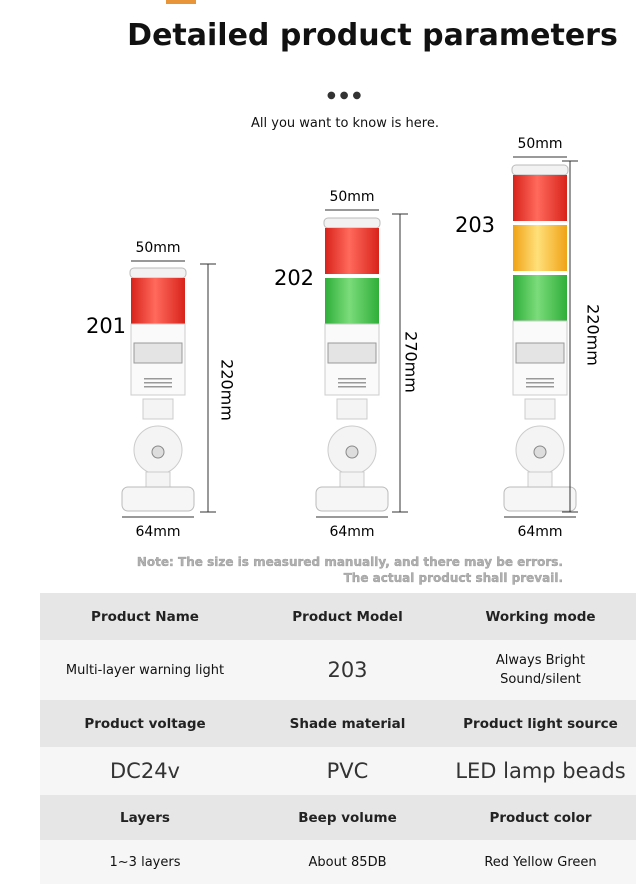 The width and height of the screenshot is (636, 884). I want to click on table-cell: Product Name, so click(145, 616).